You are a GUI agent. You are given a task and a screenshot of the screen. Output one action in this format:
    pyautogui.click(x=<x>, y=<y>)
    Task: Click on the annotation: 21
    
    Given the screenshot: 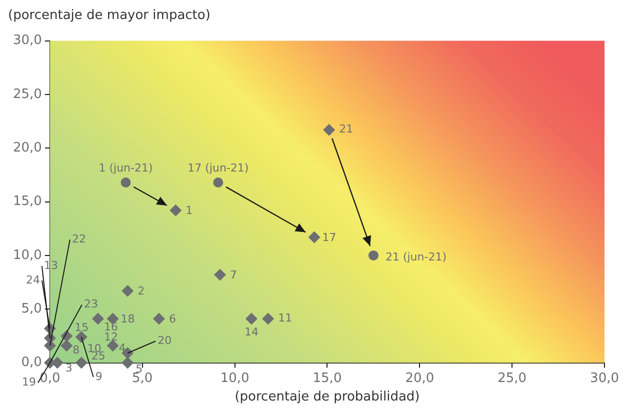 What is the action you would take?
    pyautogui.click(x=346, y=129)
    